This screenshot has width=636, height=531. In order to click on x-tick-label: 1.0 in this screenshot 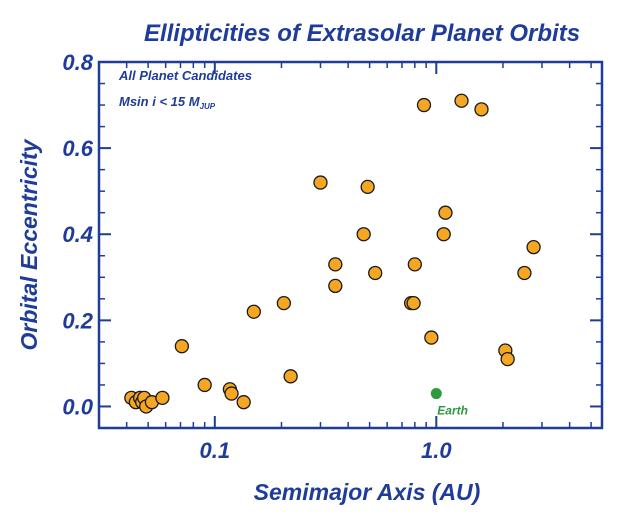, I will do `click(436, 450)`.